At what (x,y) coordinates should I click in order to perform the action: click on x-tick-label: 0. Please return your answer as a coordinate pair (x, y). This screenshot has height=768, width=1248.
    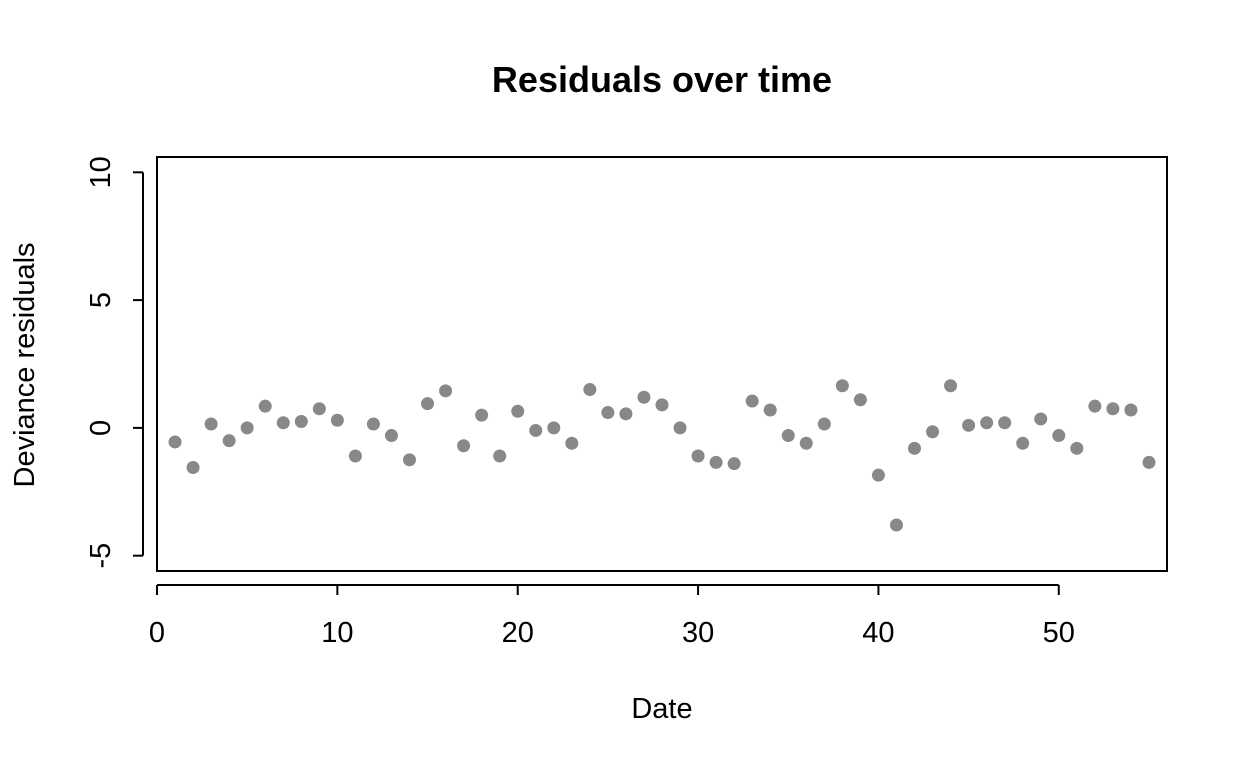
    Looking at the image, I should click on (157, 633).